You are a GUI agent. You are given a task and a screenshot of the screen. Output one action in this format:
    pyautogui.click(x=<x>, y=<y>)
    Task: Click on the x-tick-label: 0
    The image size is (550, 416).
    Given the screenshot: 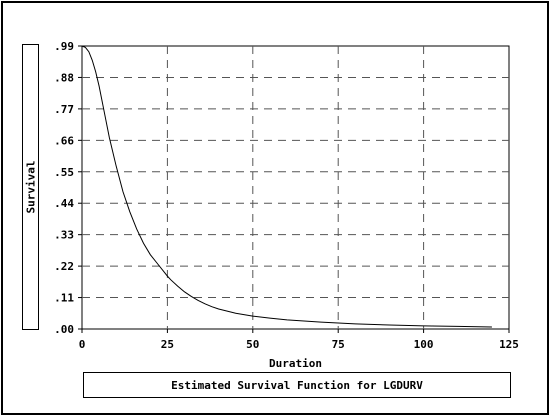 What is the action you would take?
    pyautogui.click(x=82, y=344)
    